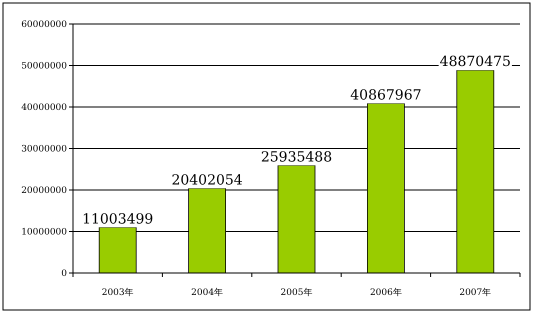 The image size is (533, 314). What do you see at coordinates (296, 292) in the screenshot?
I see `x-tick-label: 2005年` at bounding box center [296, 292].